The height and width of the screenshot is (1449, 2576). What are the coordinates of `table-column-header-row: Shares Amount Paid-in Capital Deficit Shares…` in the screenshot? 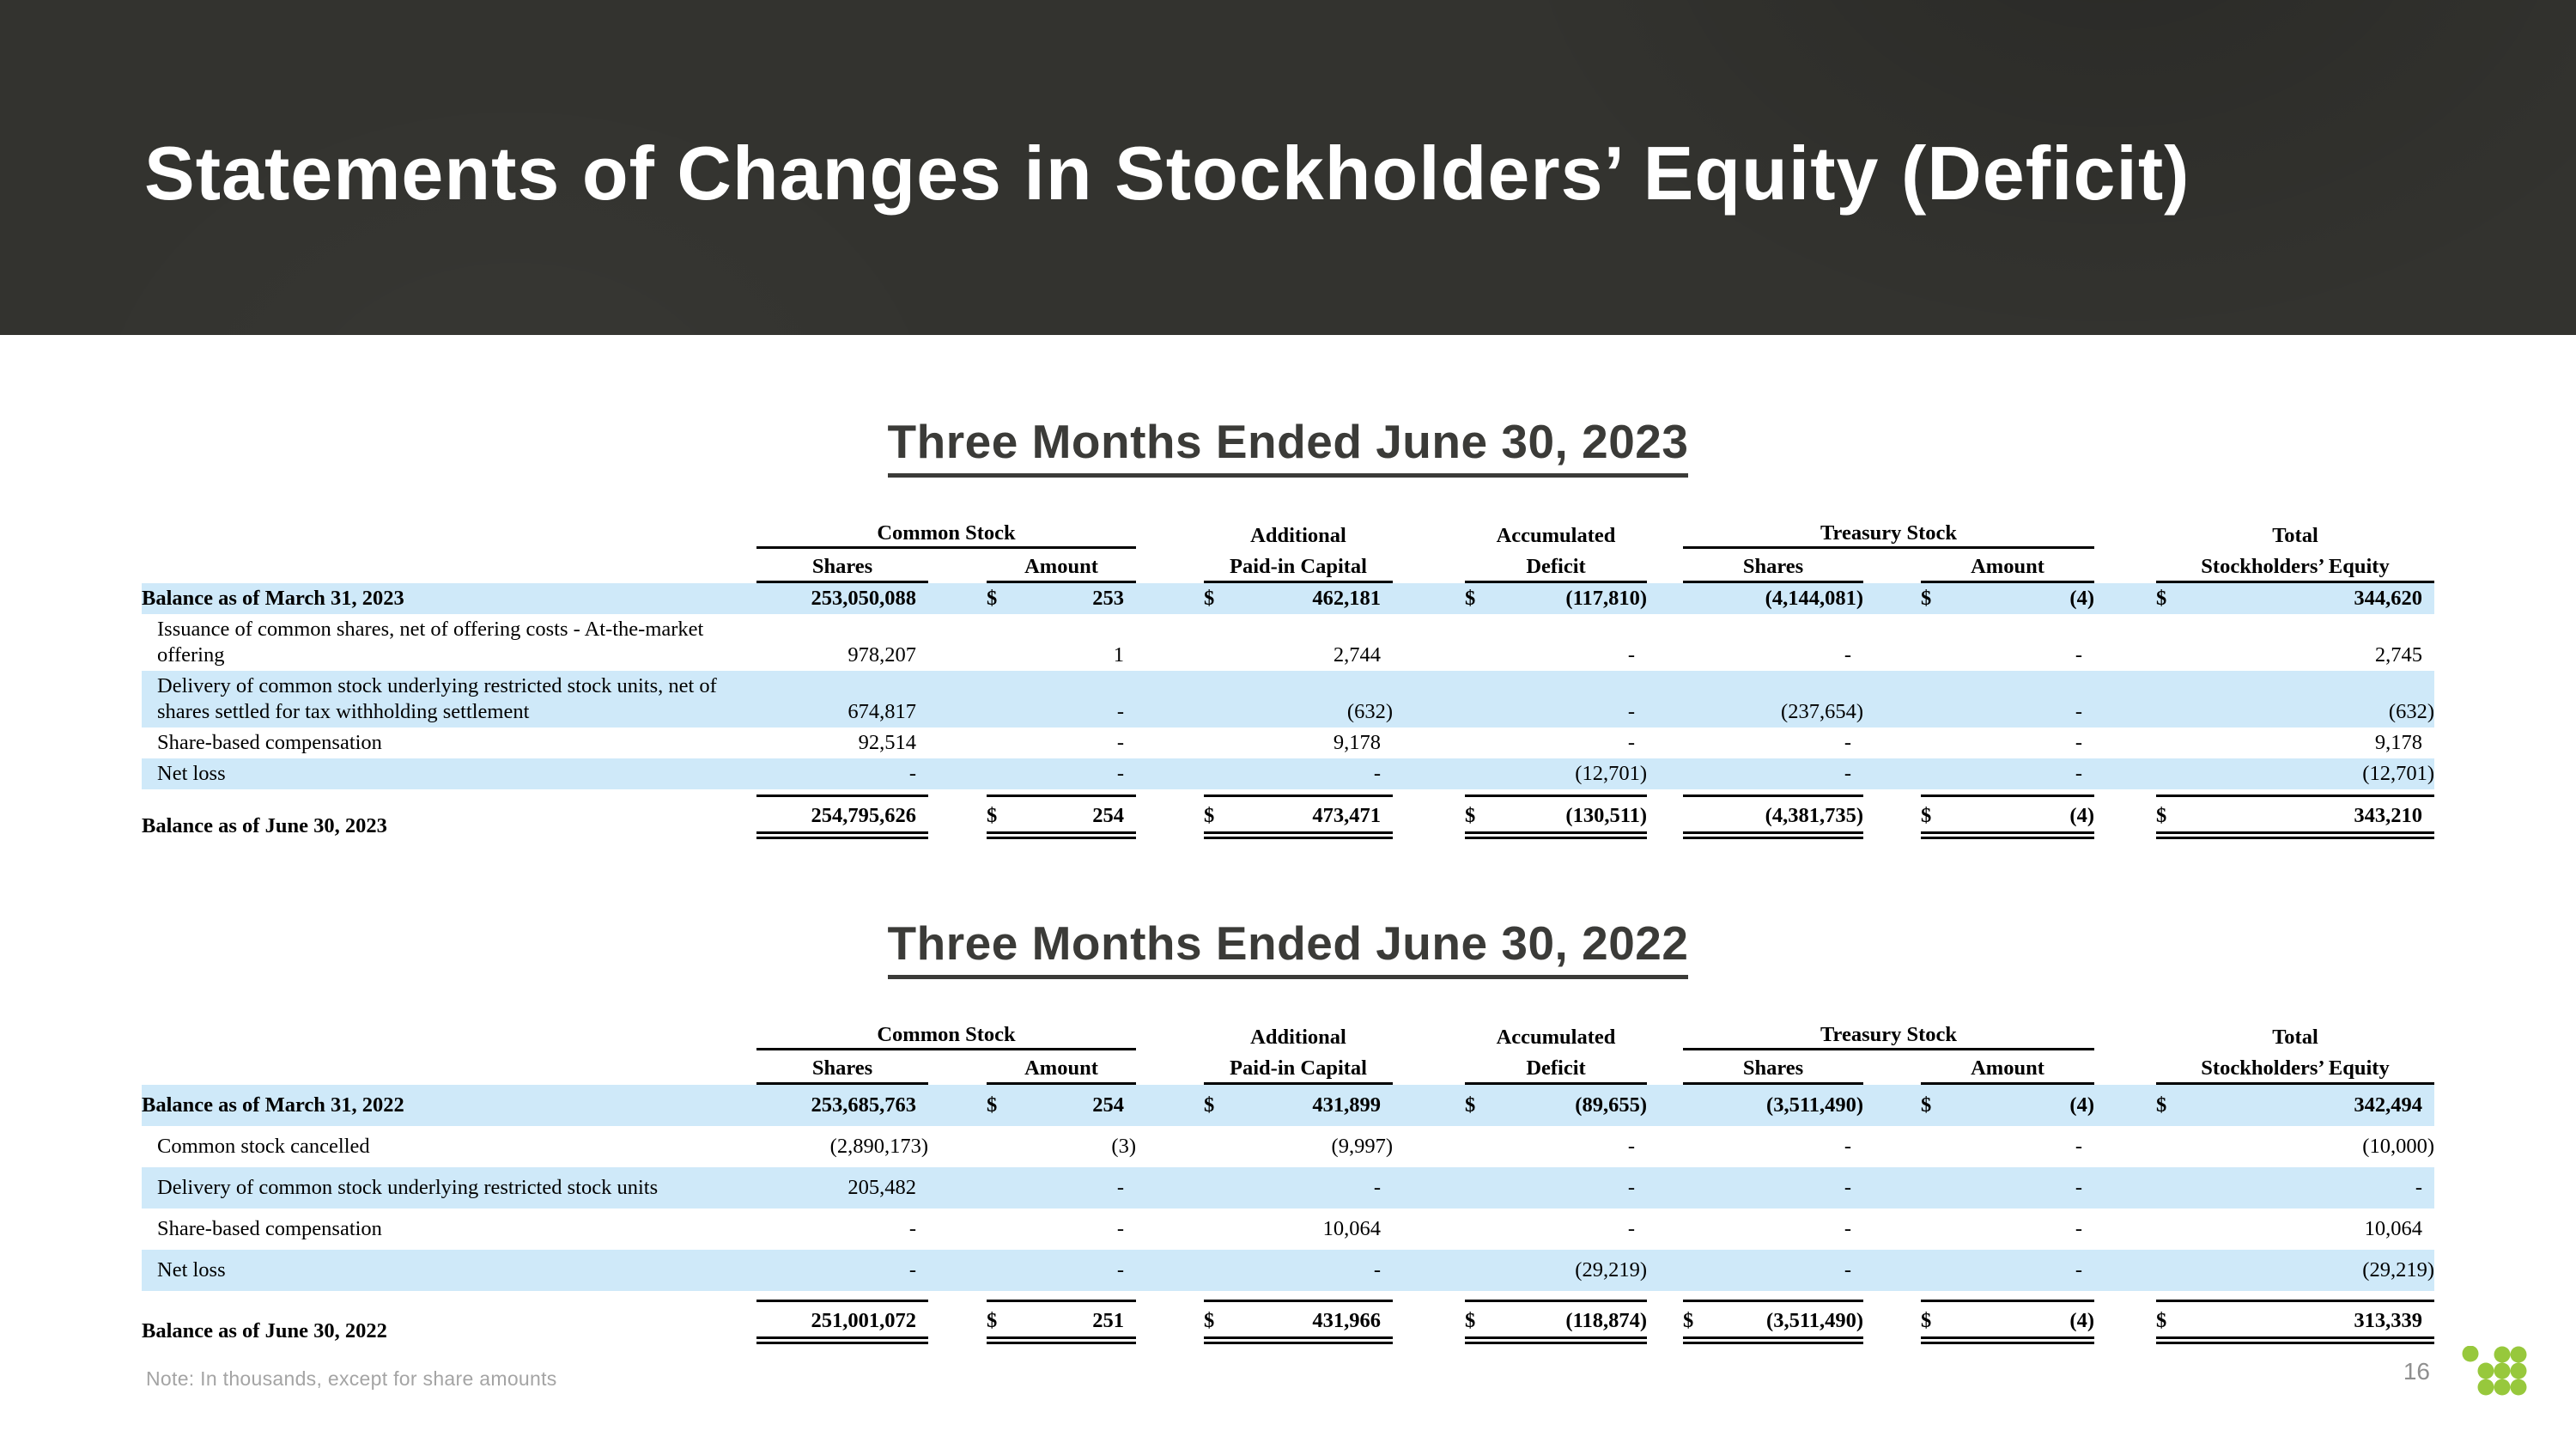 It's located at (1288, 567).